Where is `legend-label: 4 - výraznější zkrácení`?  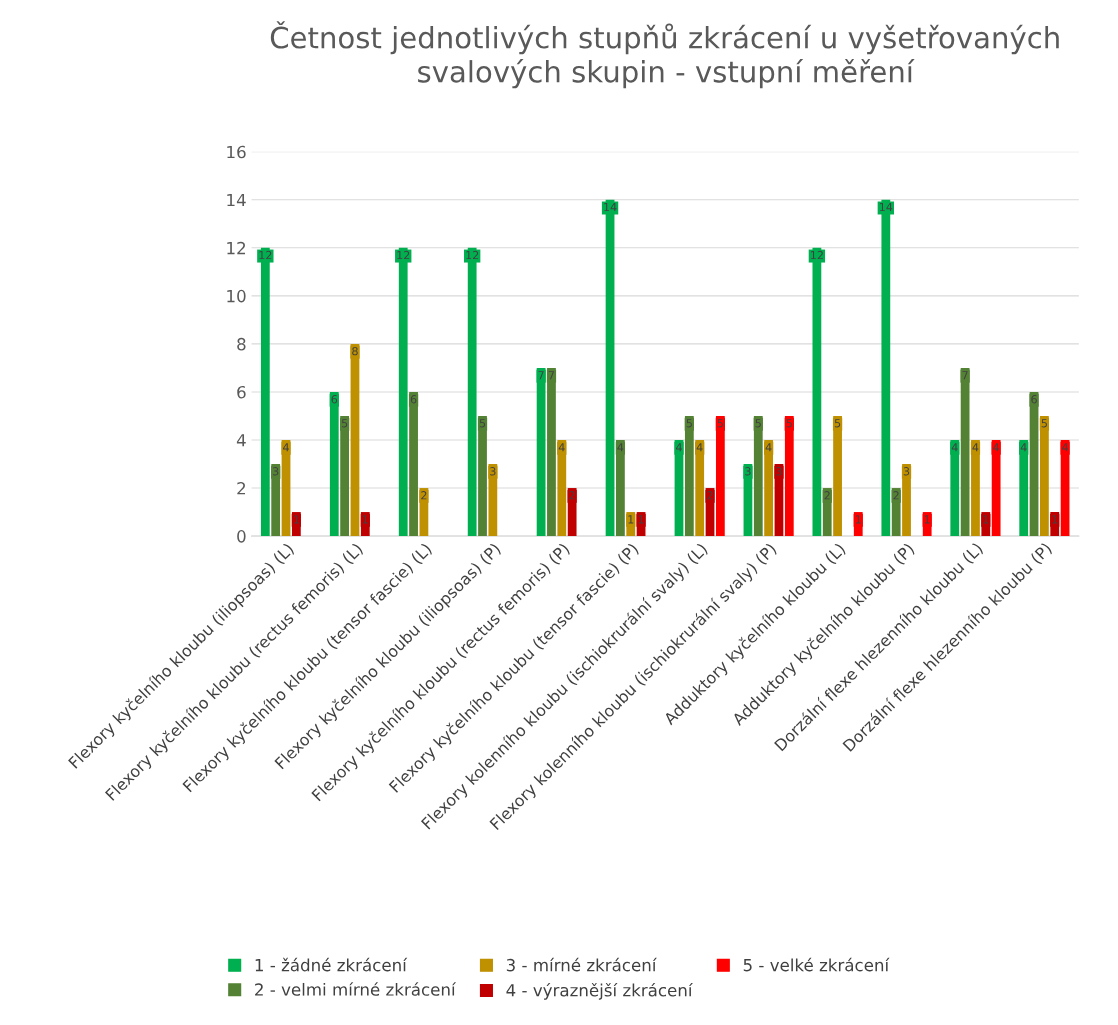 legend-label: 4 - výraznější zkrácení is located at coordinates (599, 991).